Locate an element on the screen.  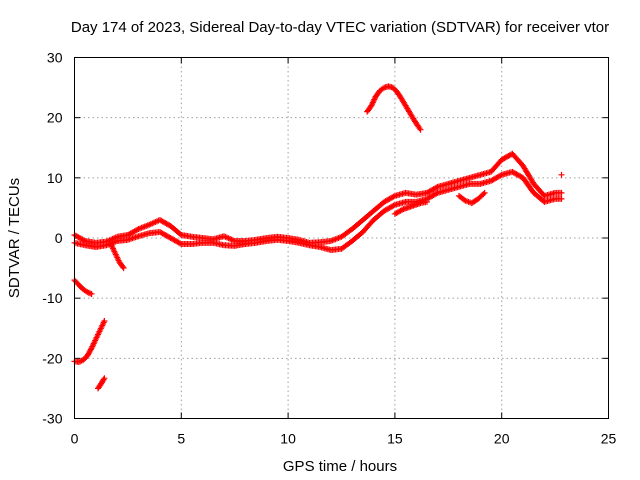
x-tick-label: 15 is located at coordinates (395, 439).